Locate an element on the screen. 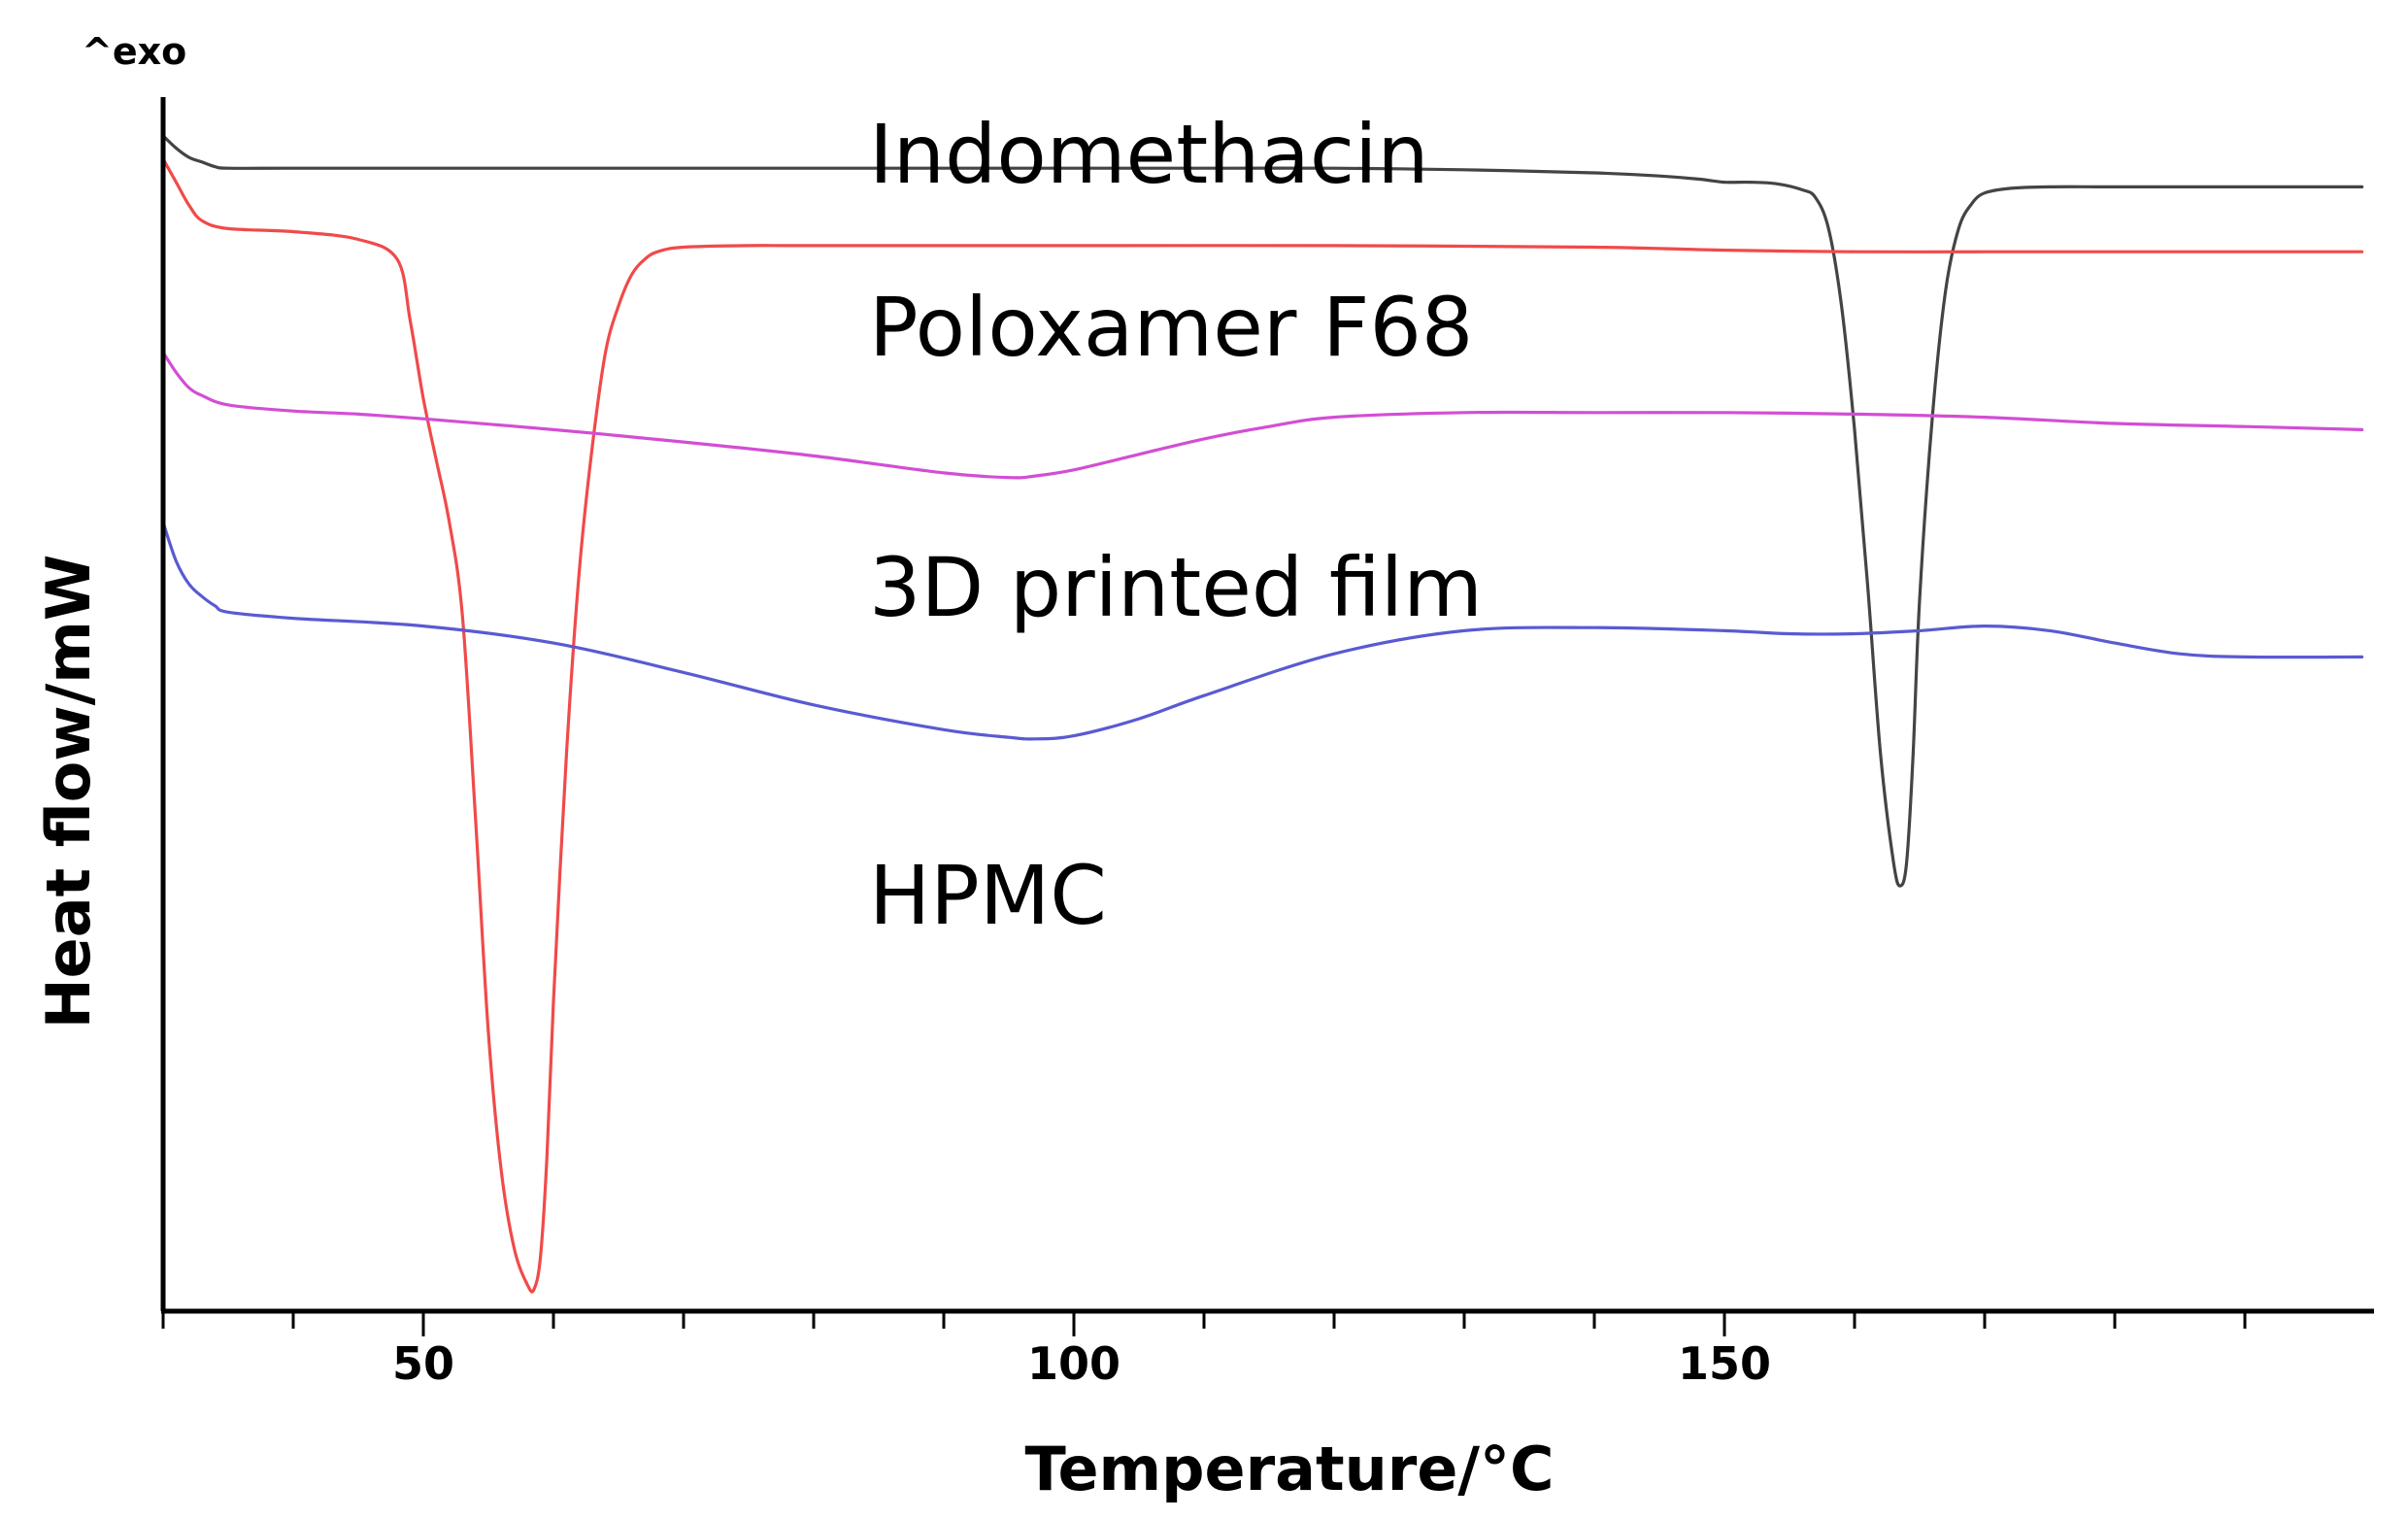 The height and width of the screenshot is (1519, 2408). x-tick-layer: 50 100 150 is located at coordinates (1204, 1350).